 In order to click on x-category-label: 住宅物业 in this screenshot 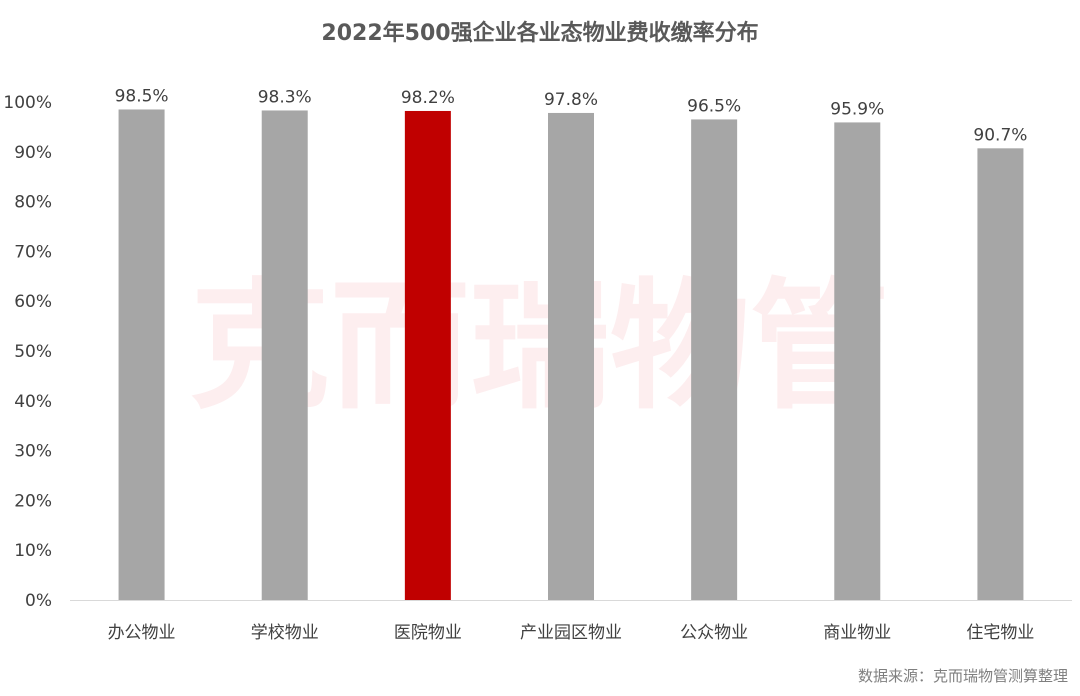, I will do `click(1000, 633)`.